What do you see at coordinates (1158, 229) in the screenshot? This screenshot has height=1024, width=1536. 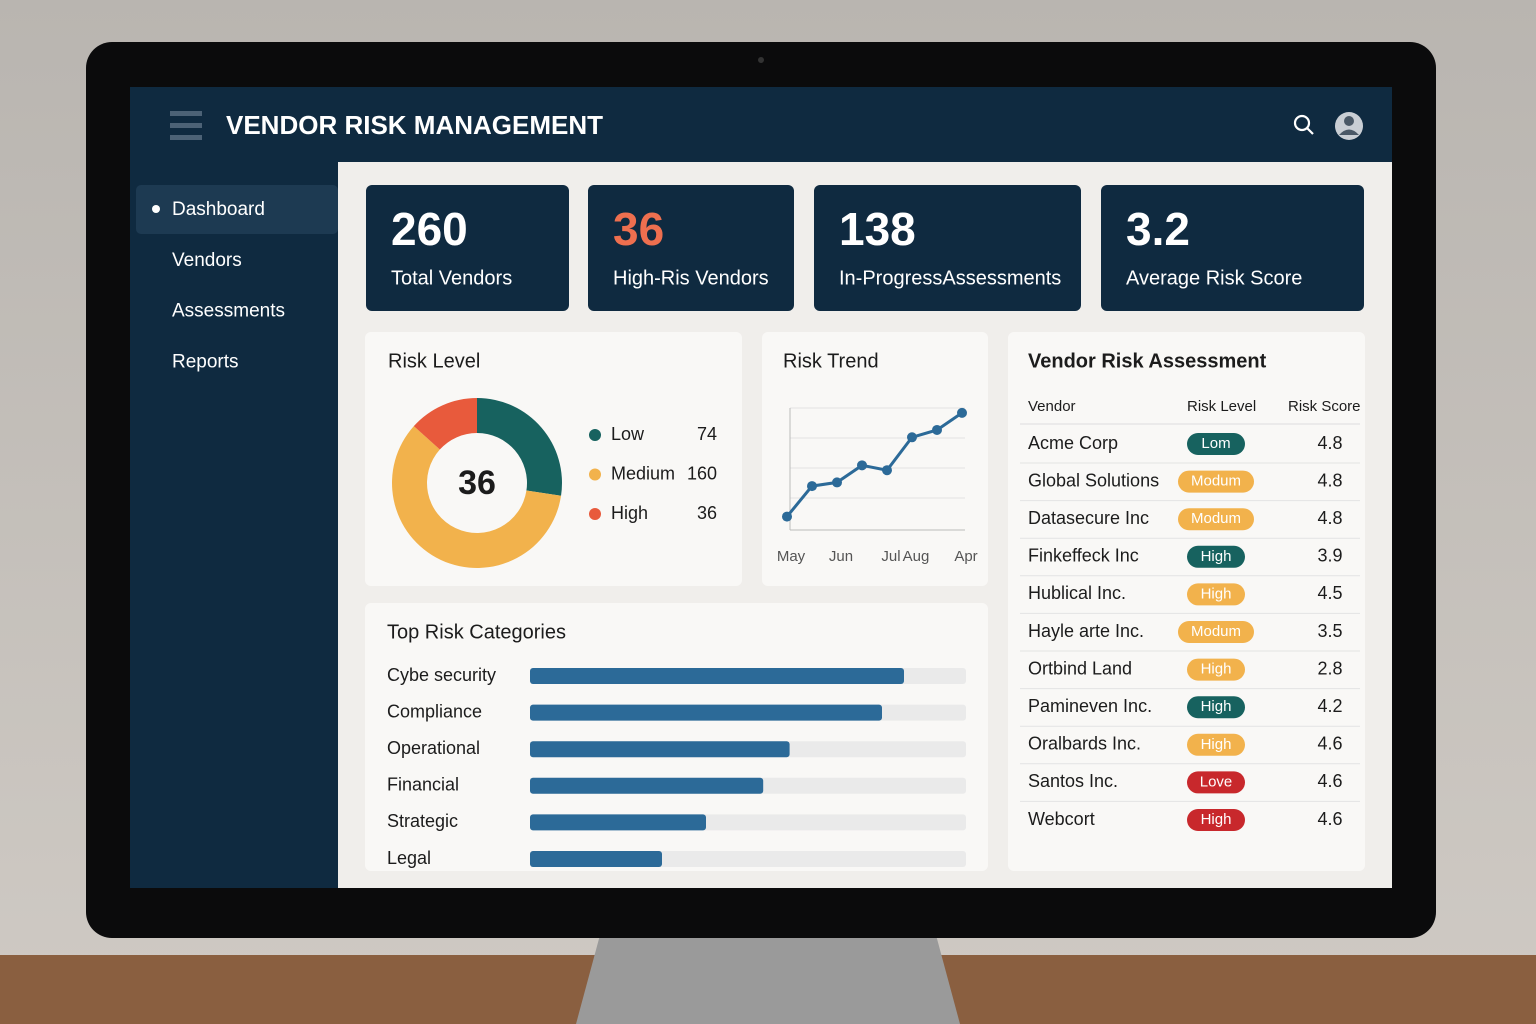 I see `kpi-value: 3.2` at bounding box center [1158, 229].